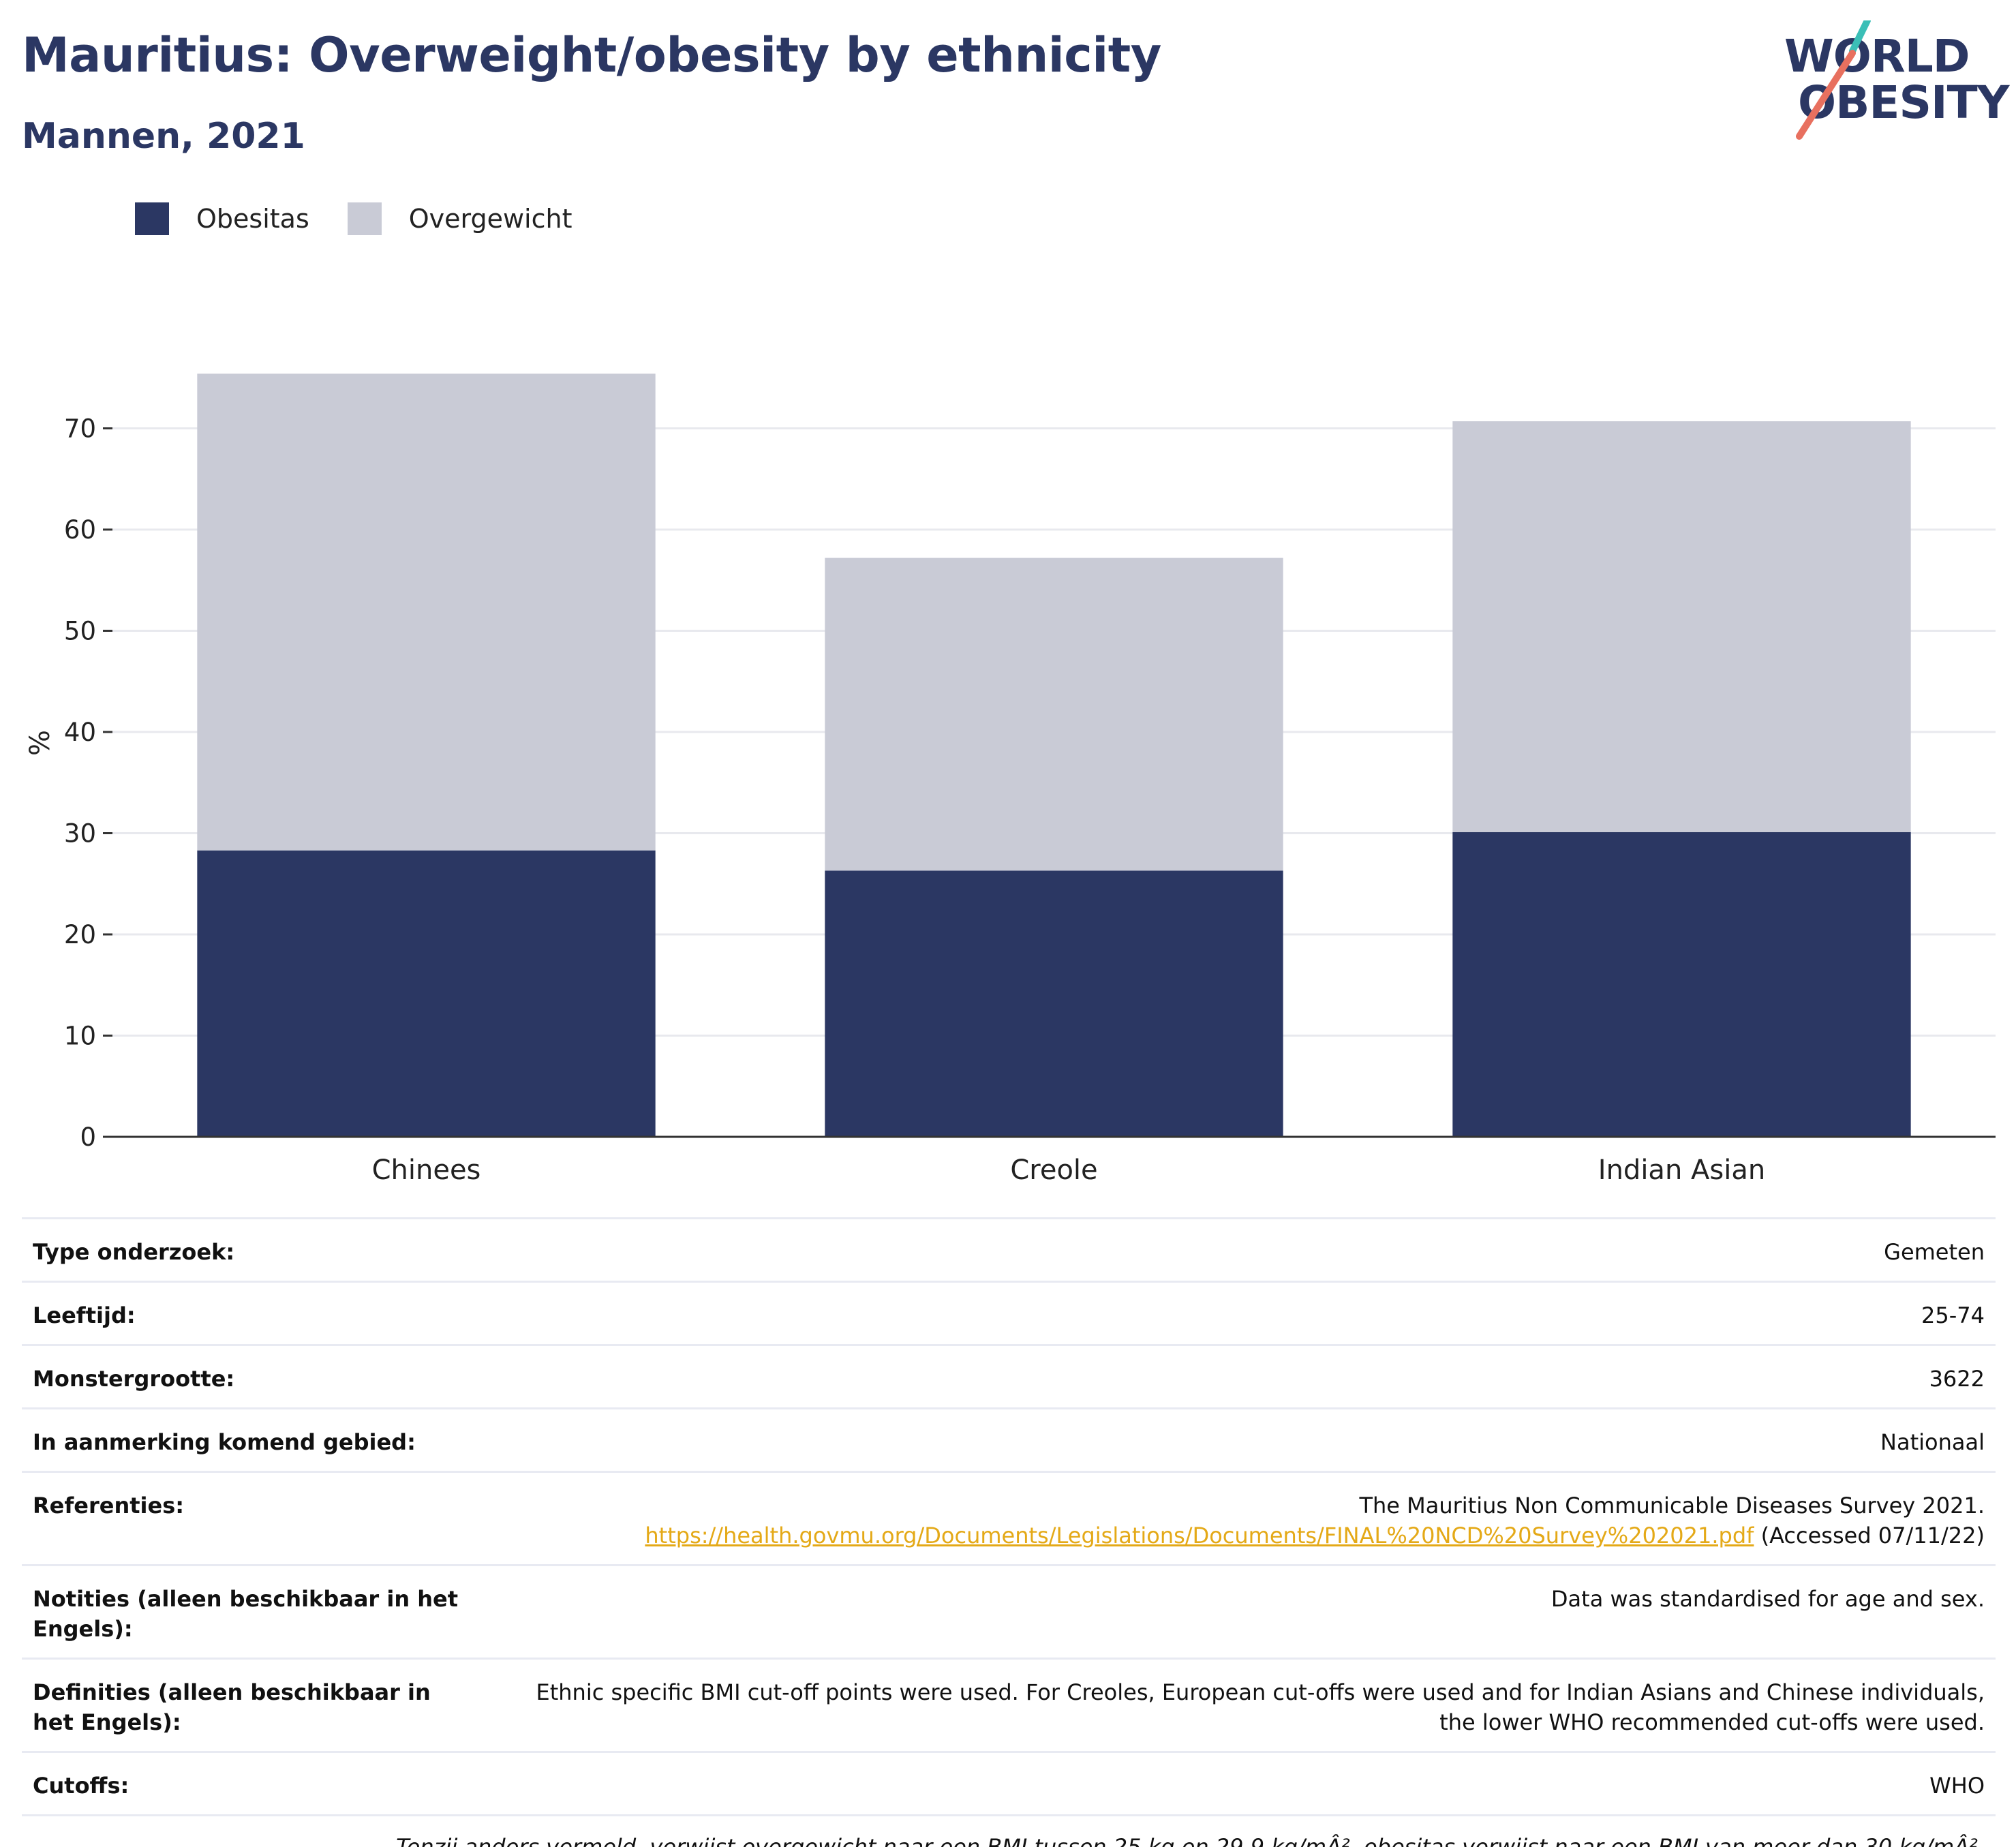 The height and width of the screenshot is (1847, 2016). I want to click on y-tick-label: 30, so click(80, 834).